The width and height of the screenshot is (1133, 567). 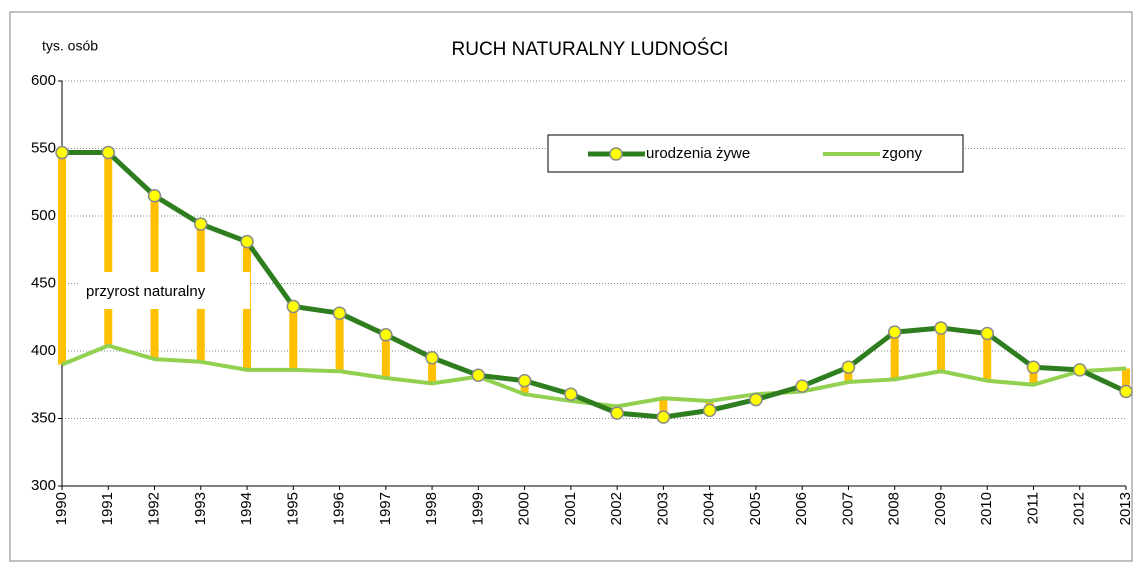 What do you see at coordinates (431, 508) in the screenshot?
I see `x-tick-label: 1998` at bounding box center [431, 508].